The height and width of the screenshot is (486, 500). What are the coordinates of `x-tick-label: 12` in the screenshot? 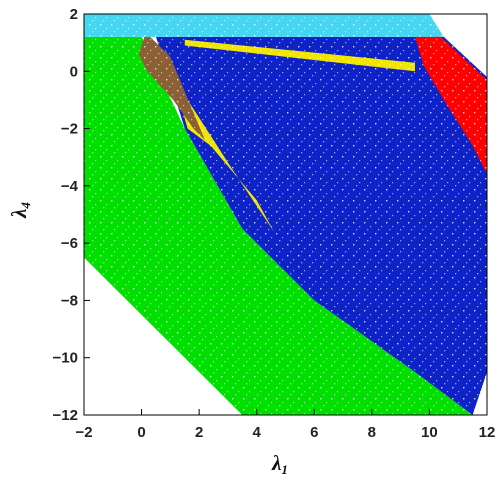 It's located at (487, 432).